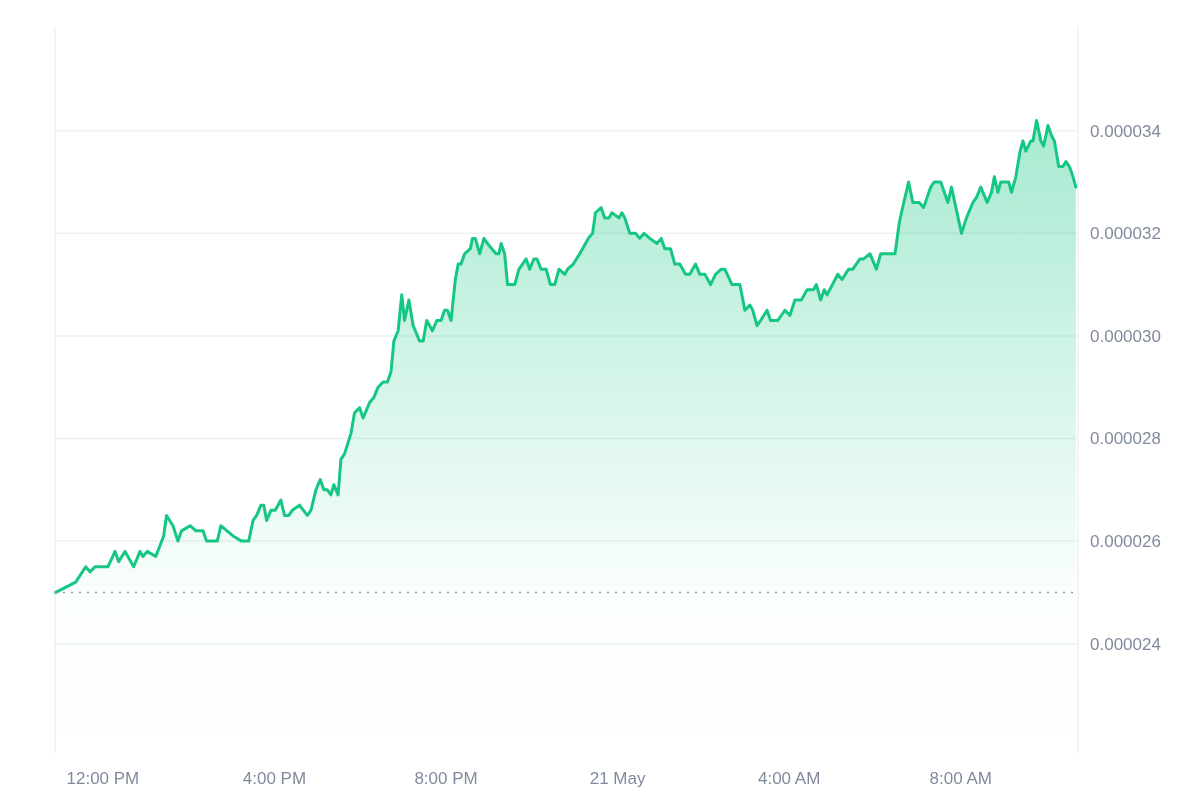  I want to click on y-tick-label: 0.000026, so click(1125, 542).